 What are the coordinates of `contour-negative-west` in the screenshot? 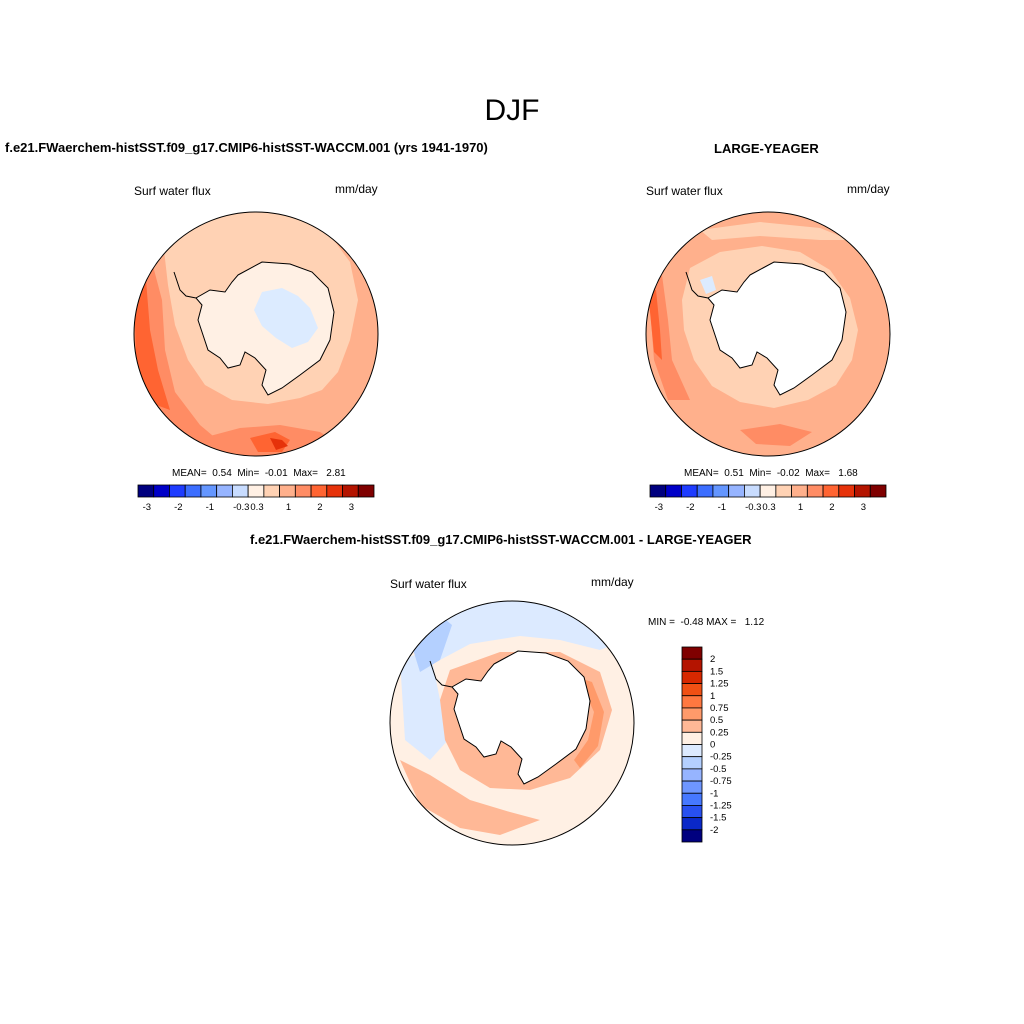 It's located at (424, 705).